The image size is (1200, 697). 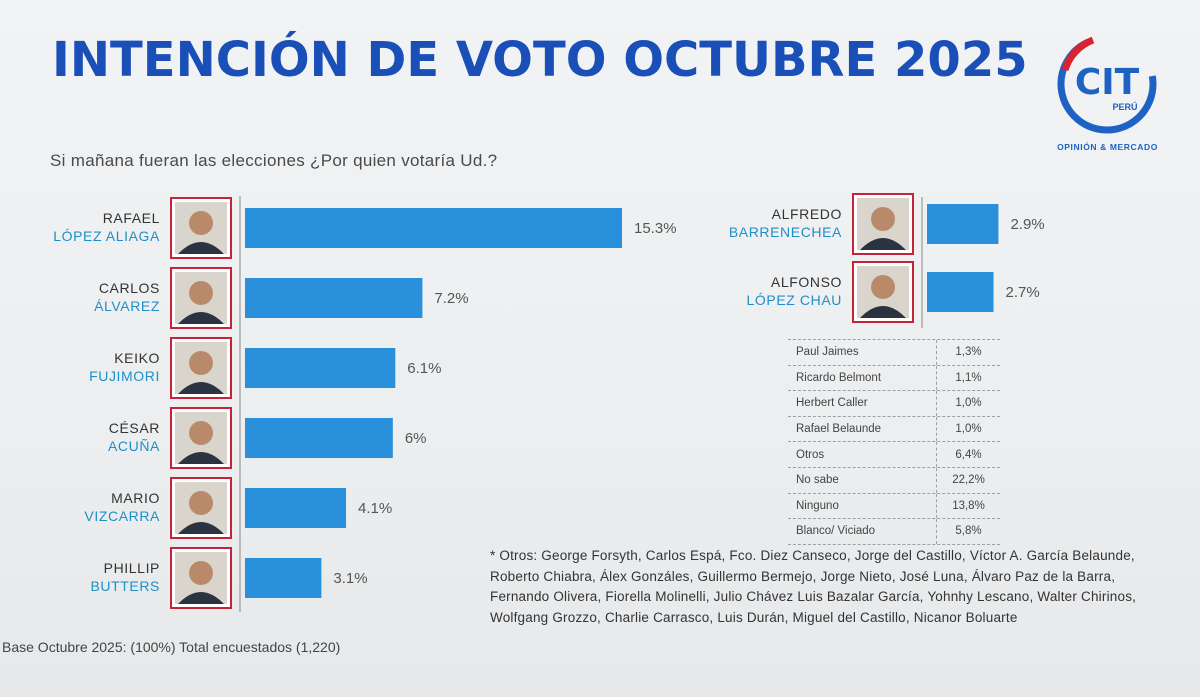 What do you see at coordinates (968, 505) in the screenshot?
I see `others-value: 13,8%` at bounding box center [968, 505].